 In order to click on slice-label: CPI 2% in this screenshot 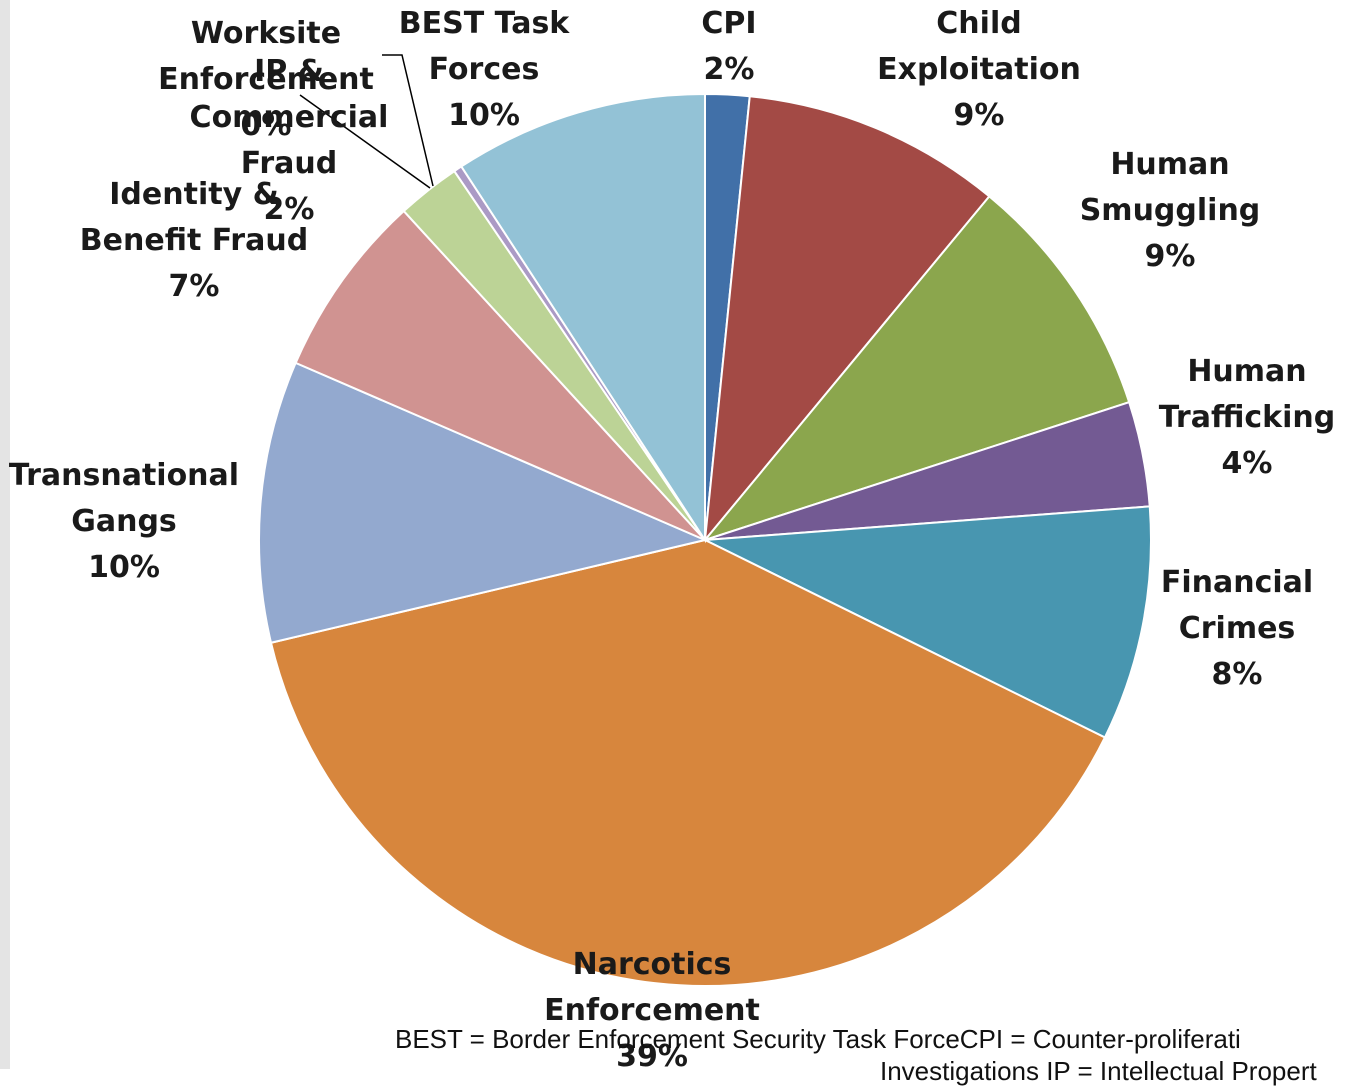, I will do `click(728, 46)`.